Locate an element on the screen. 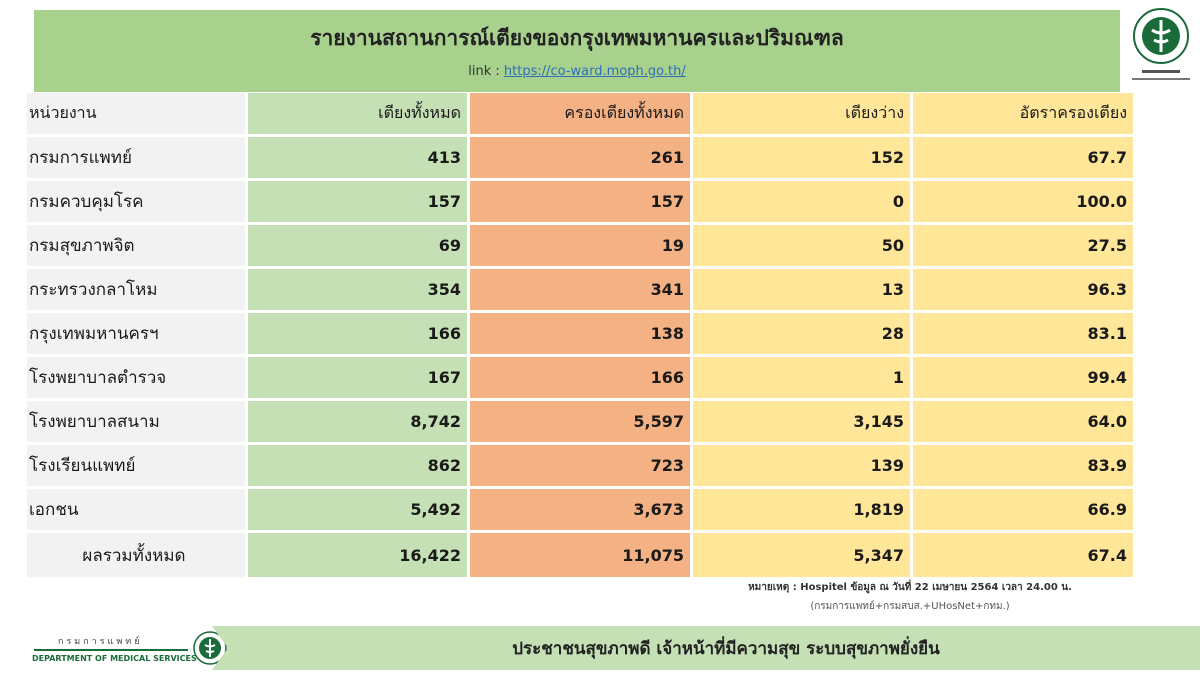 Image resolution: width=1200 pixels, height=675 pixels. table-row: กรมสุขภาพจิต 69 19 50 27.5 is located at coordinates (580, 247).